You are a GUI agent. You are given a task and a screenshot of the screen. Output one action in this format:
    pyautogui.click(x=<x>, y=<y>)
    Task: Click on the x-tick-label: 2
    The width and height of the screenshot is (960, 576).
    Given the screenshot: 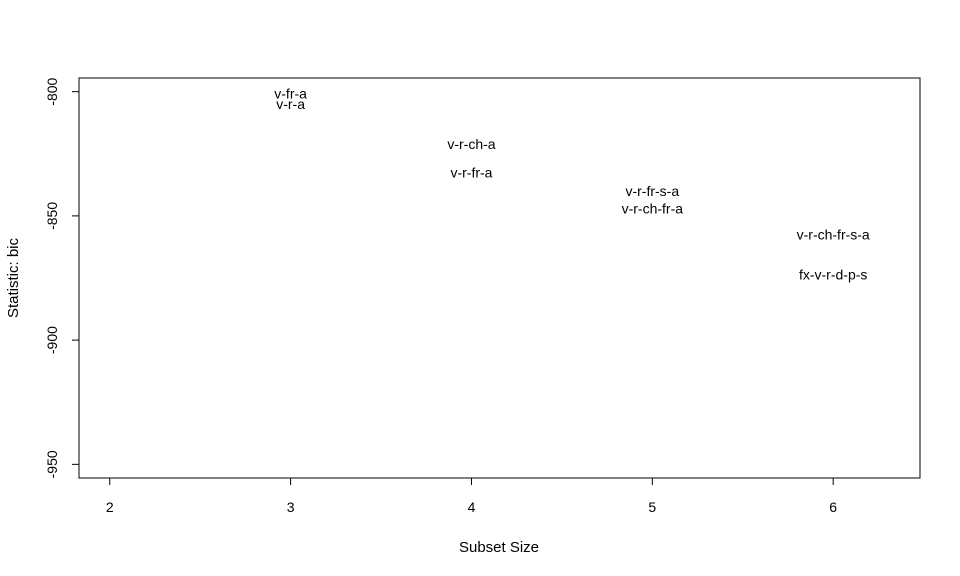 What is the action you would take?
    pyautogui.click(x=110, y=507)
    